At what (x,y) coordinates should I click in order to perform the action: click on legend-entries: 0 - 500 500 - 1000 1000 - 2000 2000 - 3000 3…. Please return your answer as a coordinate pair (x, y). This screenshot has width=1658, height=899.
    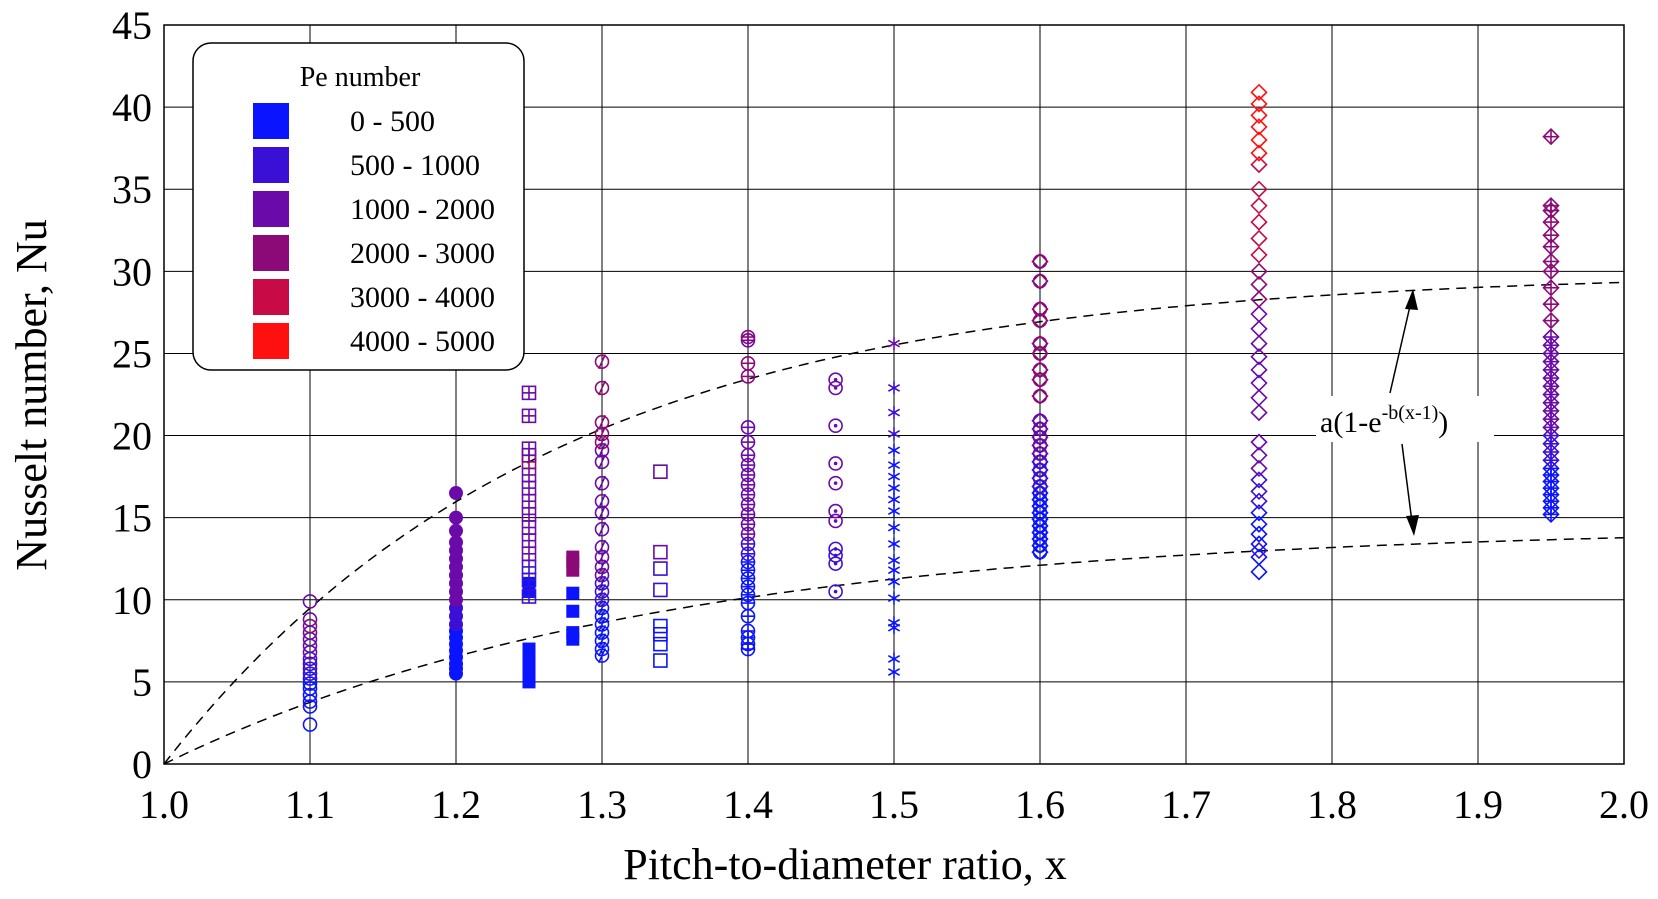
    Looking at the image, I should click on (374, 231).